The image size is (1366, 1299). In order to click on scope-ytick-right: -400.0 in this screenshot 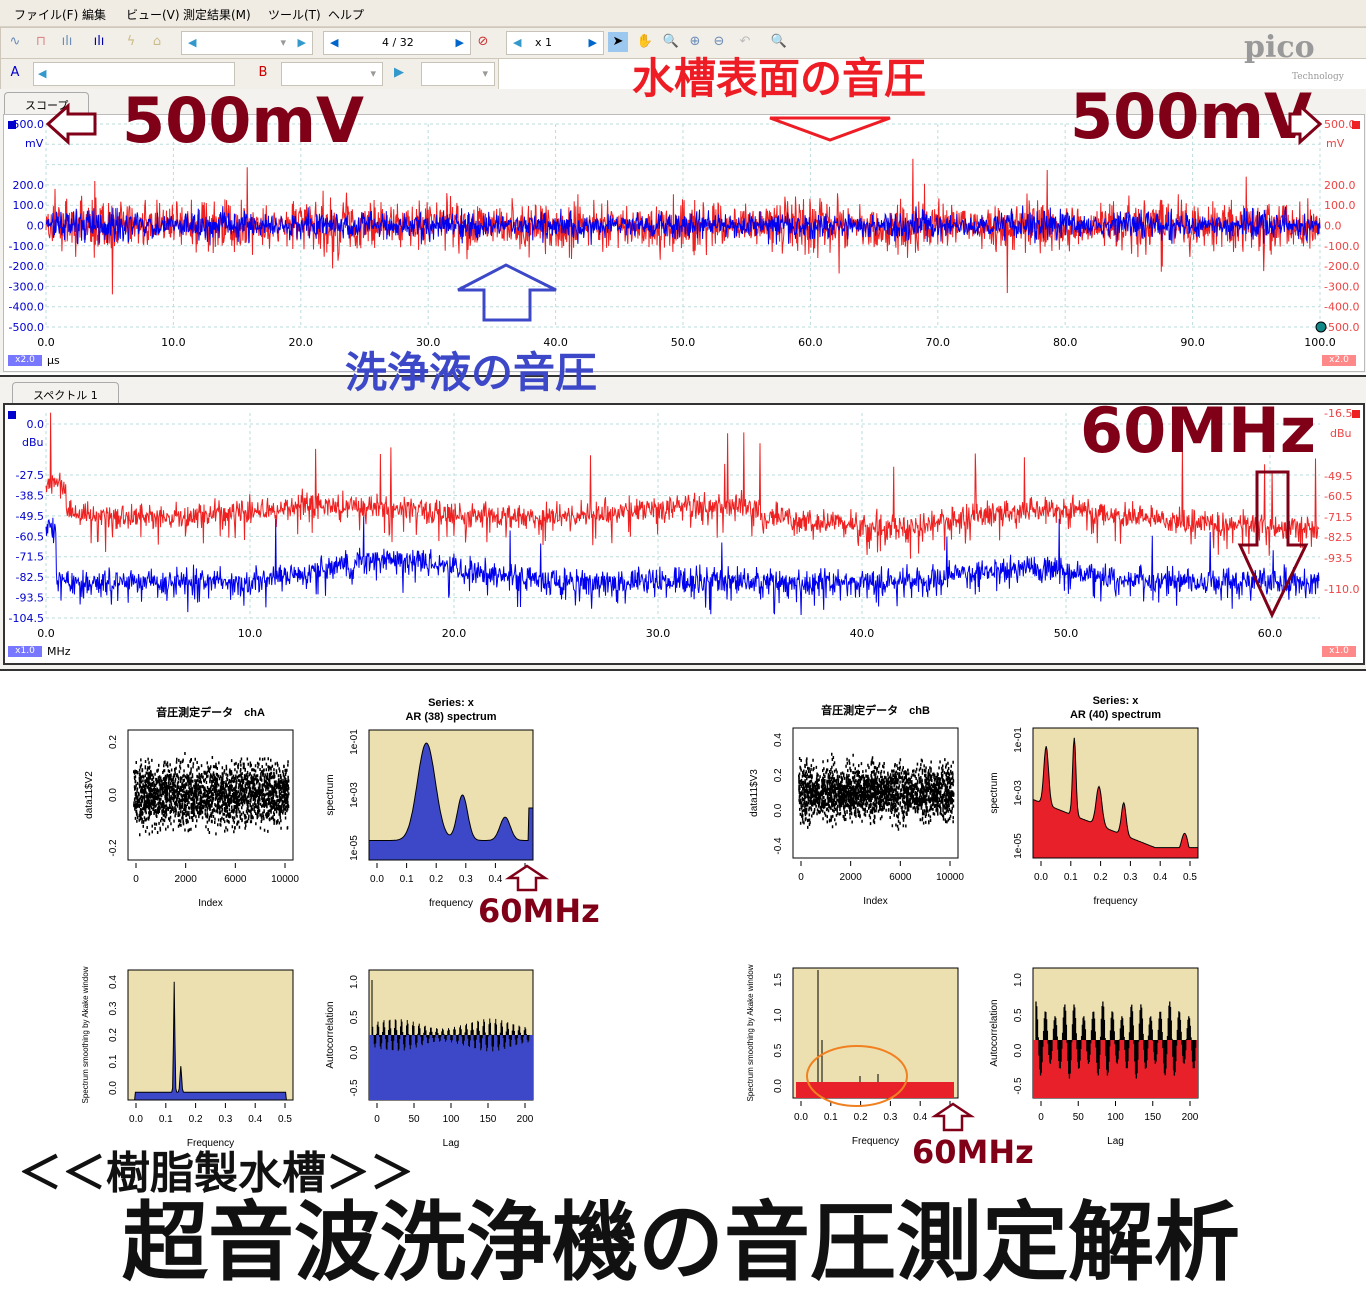, I will do `click(1341, 307)`.